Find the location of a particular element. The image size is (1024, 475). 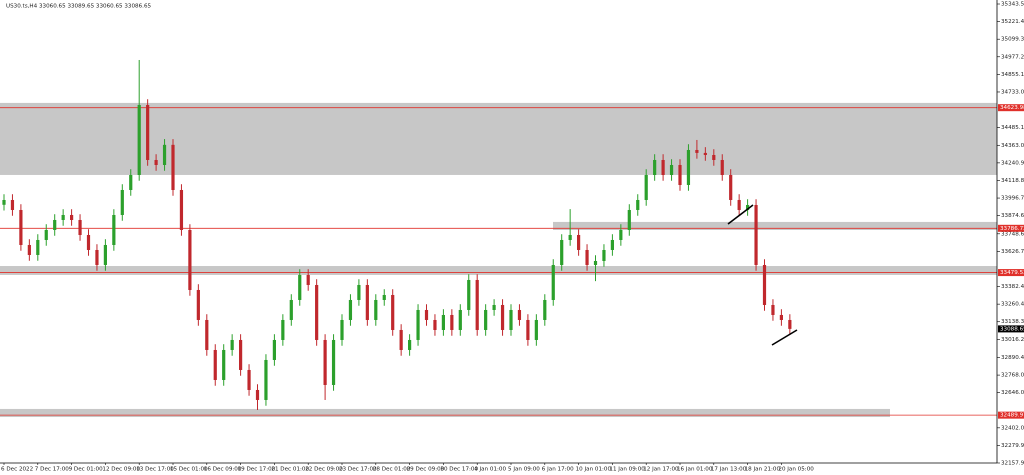

y-tick-label: 33748.60 is located at coordinates (1012, 234).